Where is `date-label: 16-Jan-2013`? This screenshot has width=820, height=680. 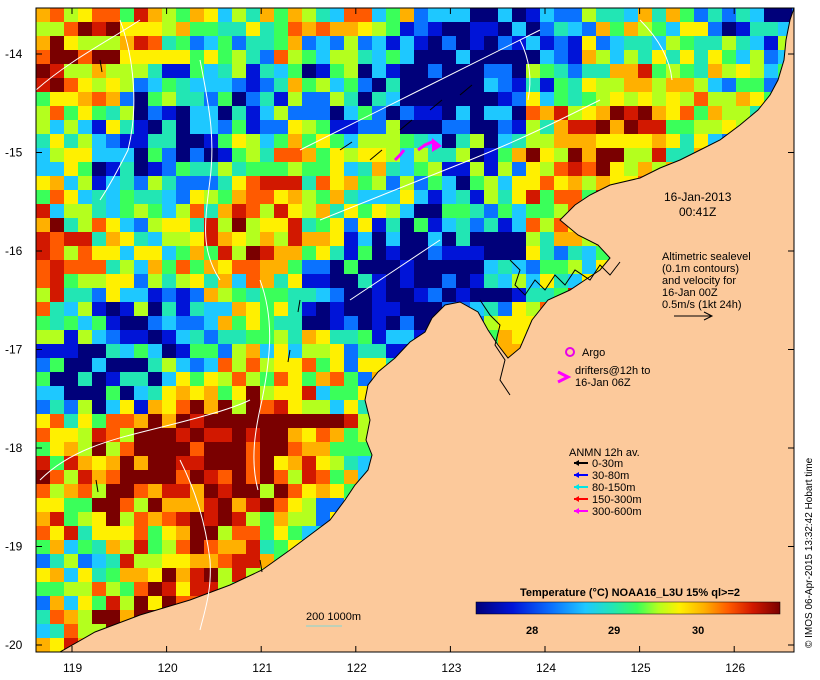 date-label: 16-Jan-2013 is located at coordinates (698, 197).